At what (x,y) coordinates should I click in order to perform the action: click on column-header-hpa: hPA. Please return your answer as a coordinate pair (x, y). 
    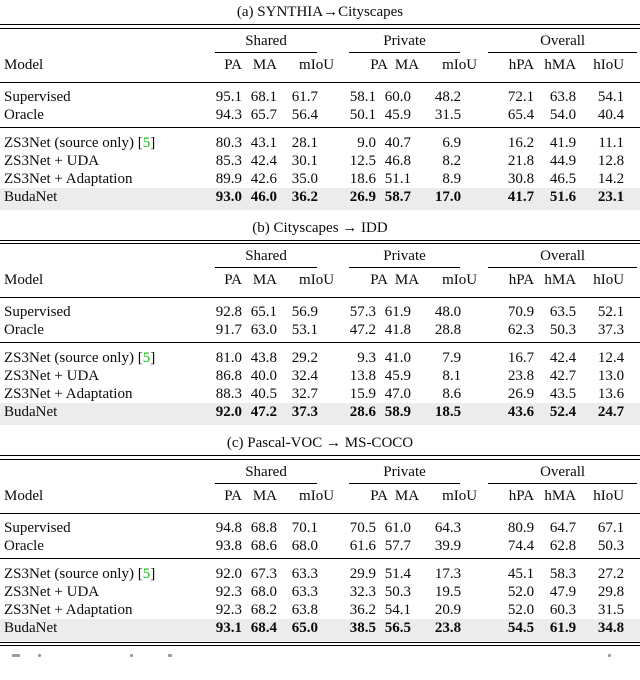
    Looking at the image, I should click on (521, 495).